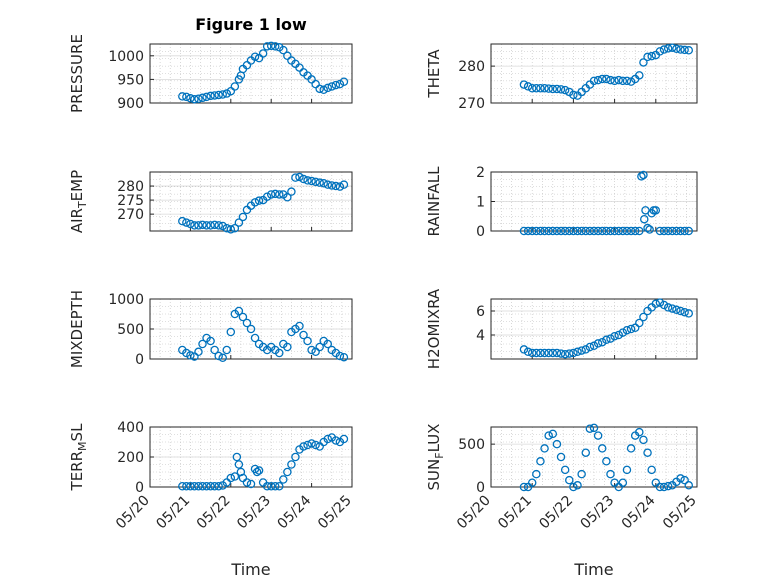 The image size is (778, 583). Describe the element at coordinates (130, 330) in the screenshot. I see `y-tick-label: 500` at that location.